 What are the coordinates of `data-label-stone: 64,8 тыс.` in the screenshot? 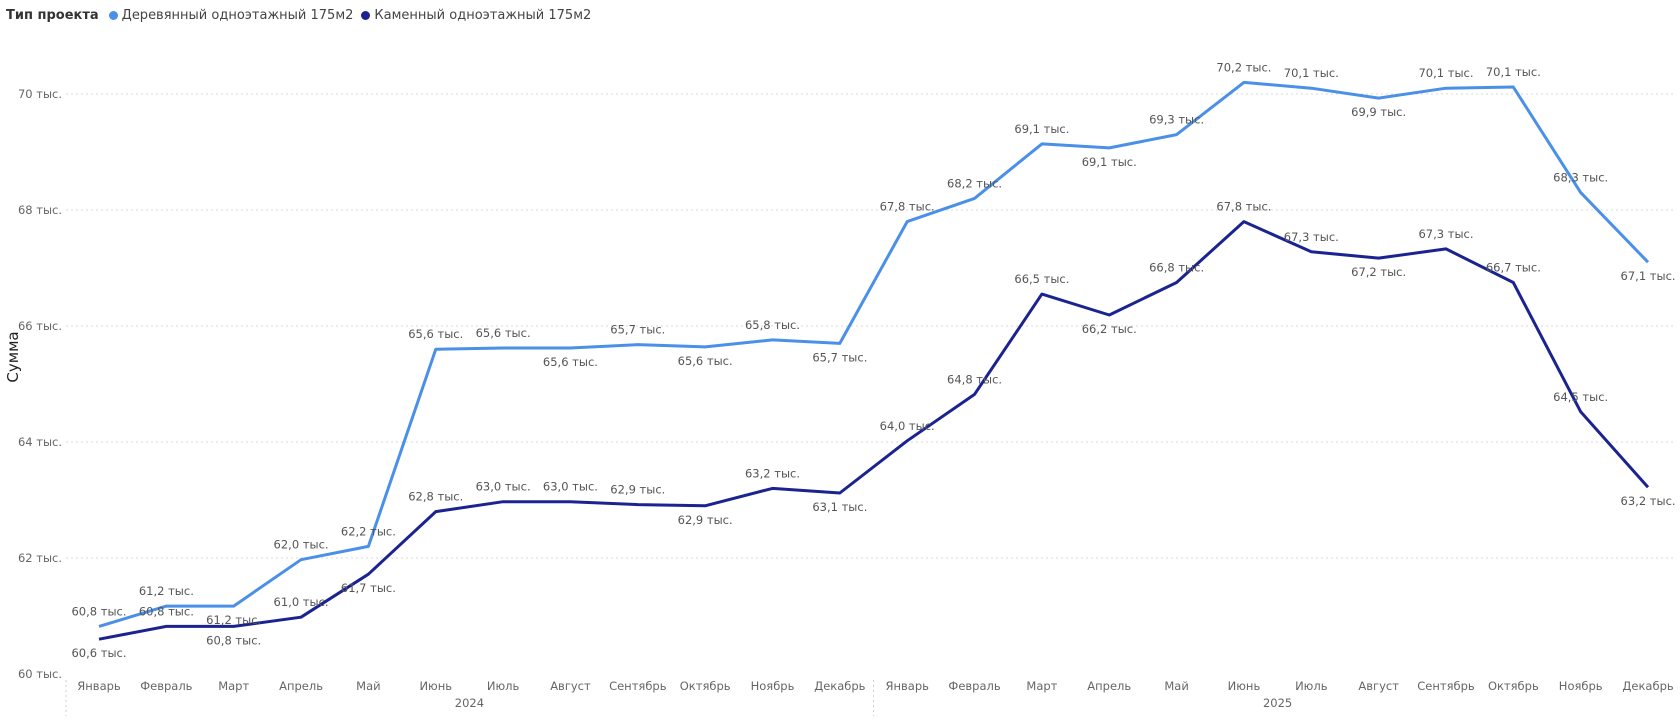 It's located at (974, 379).